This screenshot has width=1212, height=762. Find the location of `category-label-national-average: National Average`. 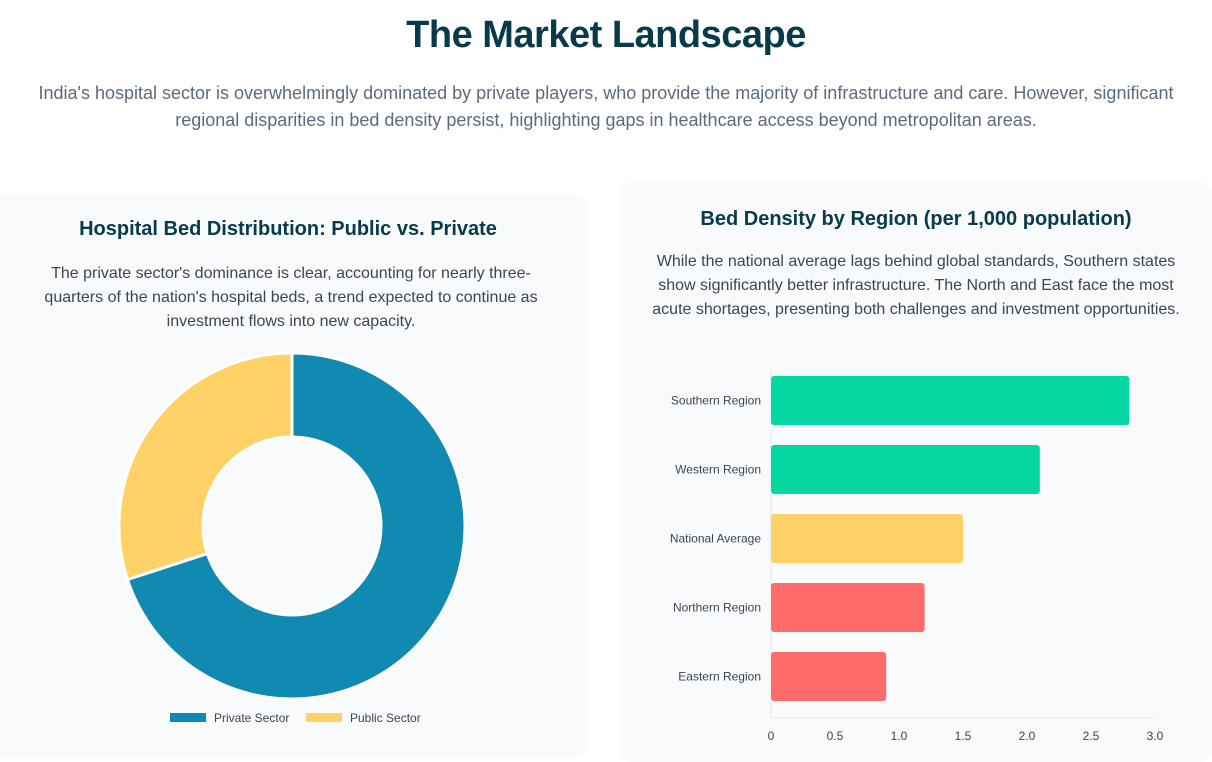

category-label-national-average: National Average is located at coordinates (716, 539).